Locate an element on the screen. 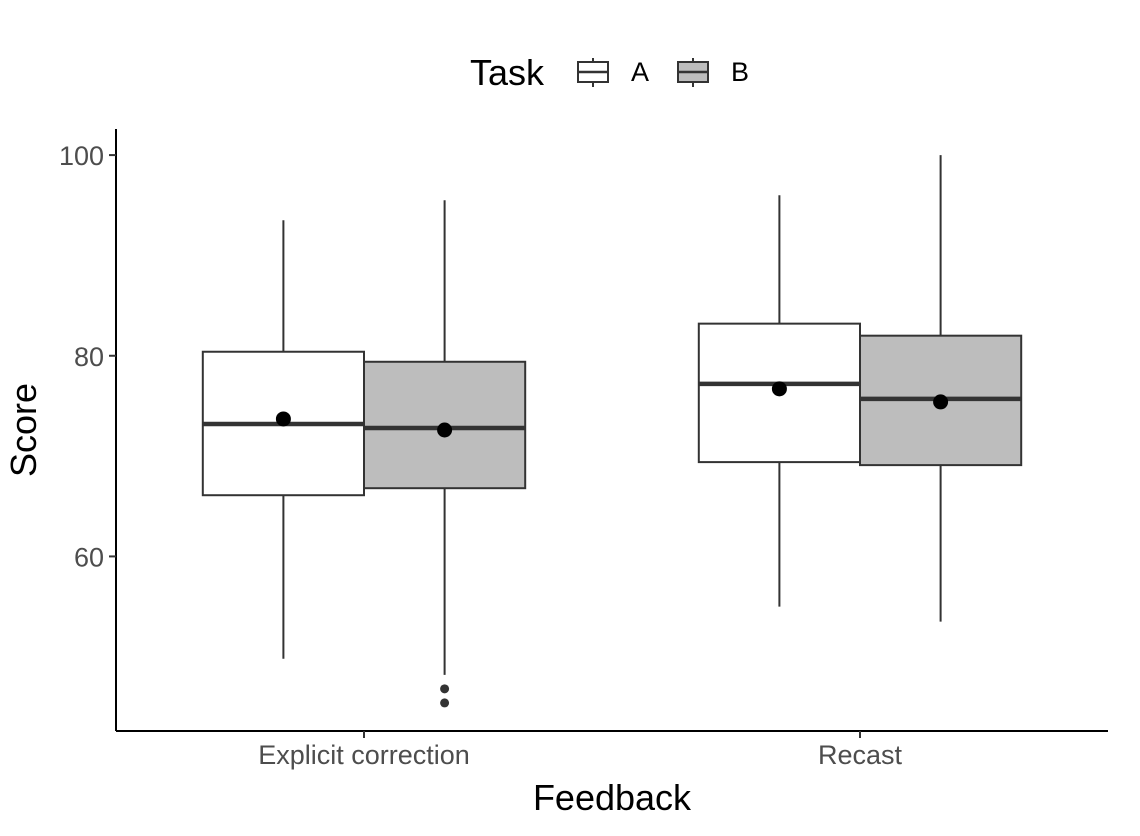  y-ticks: 60 80 100 is located at coordinates (87, 356).